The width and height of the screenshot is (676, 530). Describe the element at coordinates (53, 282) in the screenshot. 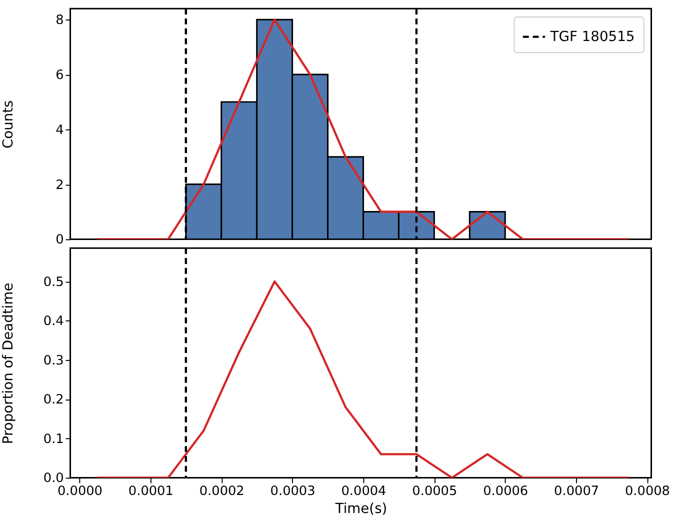

I see `y-tick-label: 0.5` at that location.